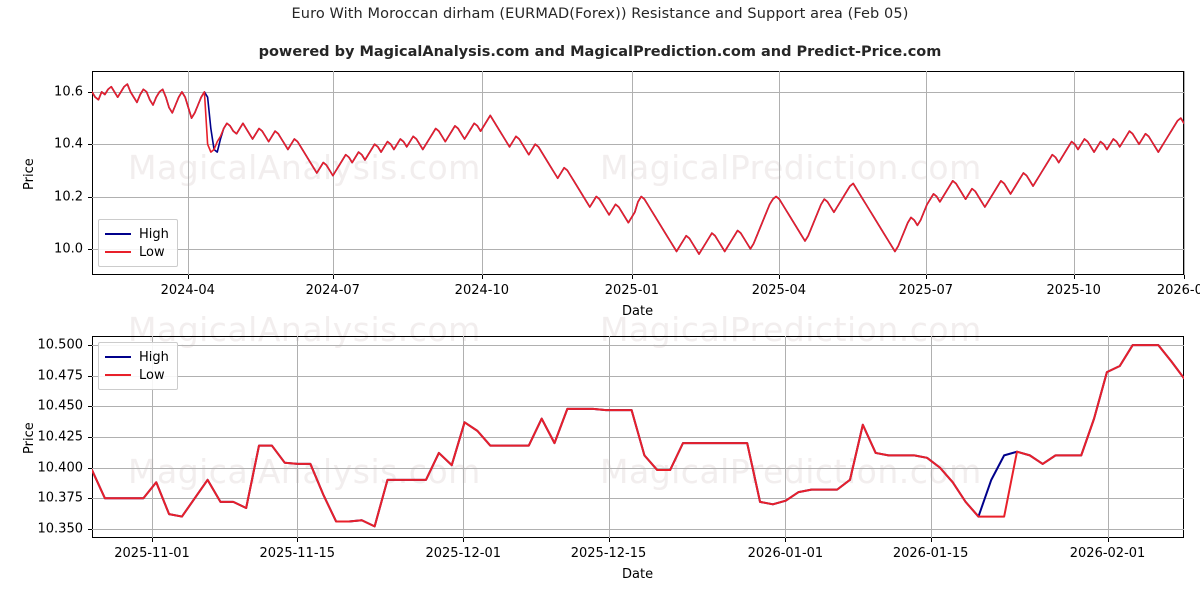 The width and height of the screenshot is (1200, 600). Describe the element at coordinates (779, 290) in the screenshot. I see `x-tick-label: 2025-04` at that location.